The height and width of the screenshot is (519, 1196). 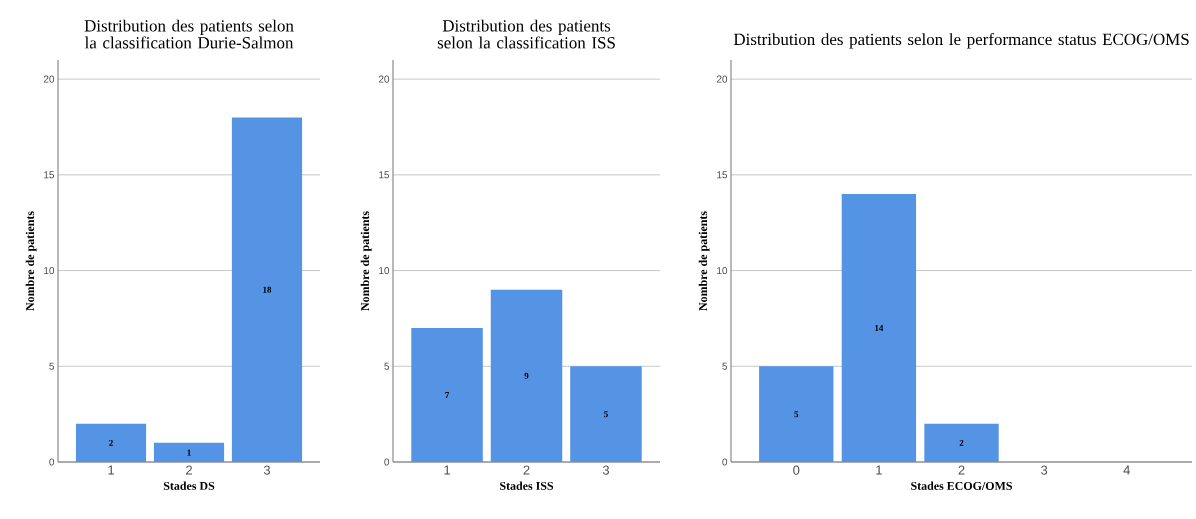 What do you see at coordinates (526, 34) in the screenshot?
I see `chart-title: Distribution des patients selon la classification ISS` at bounding box center [526, 34].